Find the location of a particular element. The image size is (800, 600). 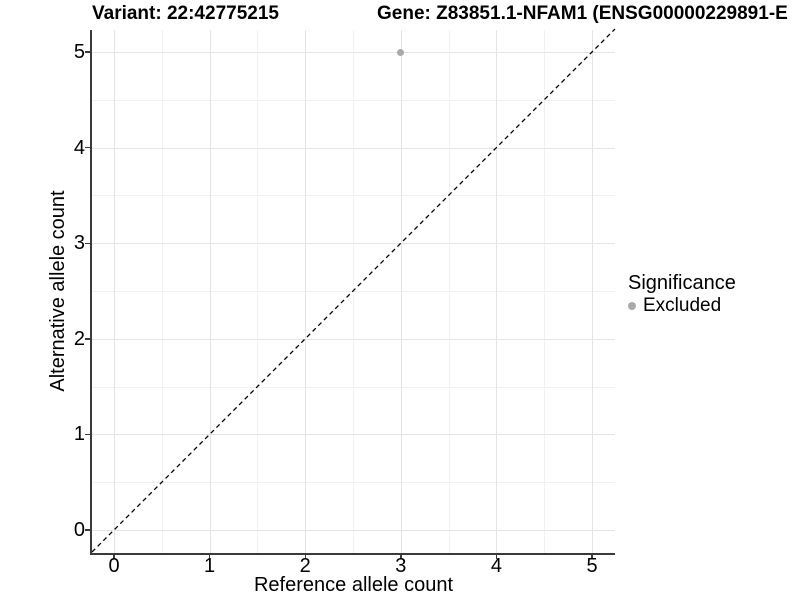

y-axis-title: Alternative allele count is located at coordinates (58, 291).